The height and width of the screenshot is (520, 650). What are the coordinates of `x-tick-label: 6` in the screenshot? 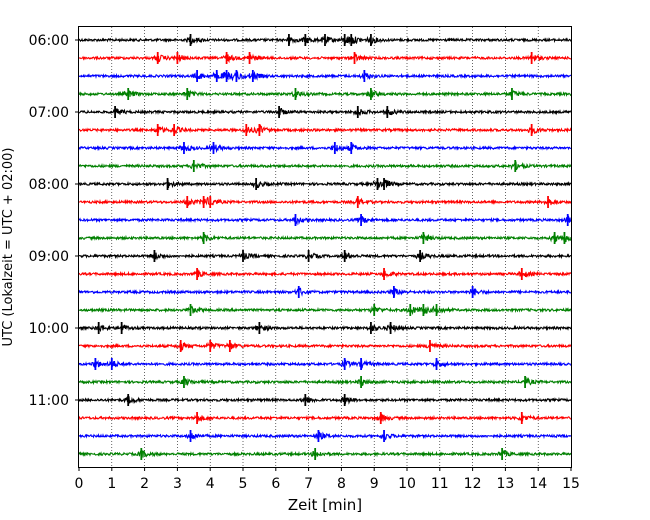 It's located at (275, 484).